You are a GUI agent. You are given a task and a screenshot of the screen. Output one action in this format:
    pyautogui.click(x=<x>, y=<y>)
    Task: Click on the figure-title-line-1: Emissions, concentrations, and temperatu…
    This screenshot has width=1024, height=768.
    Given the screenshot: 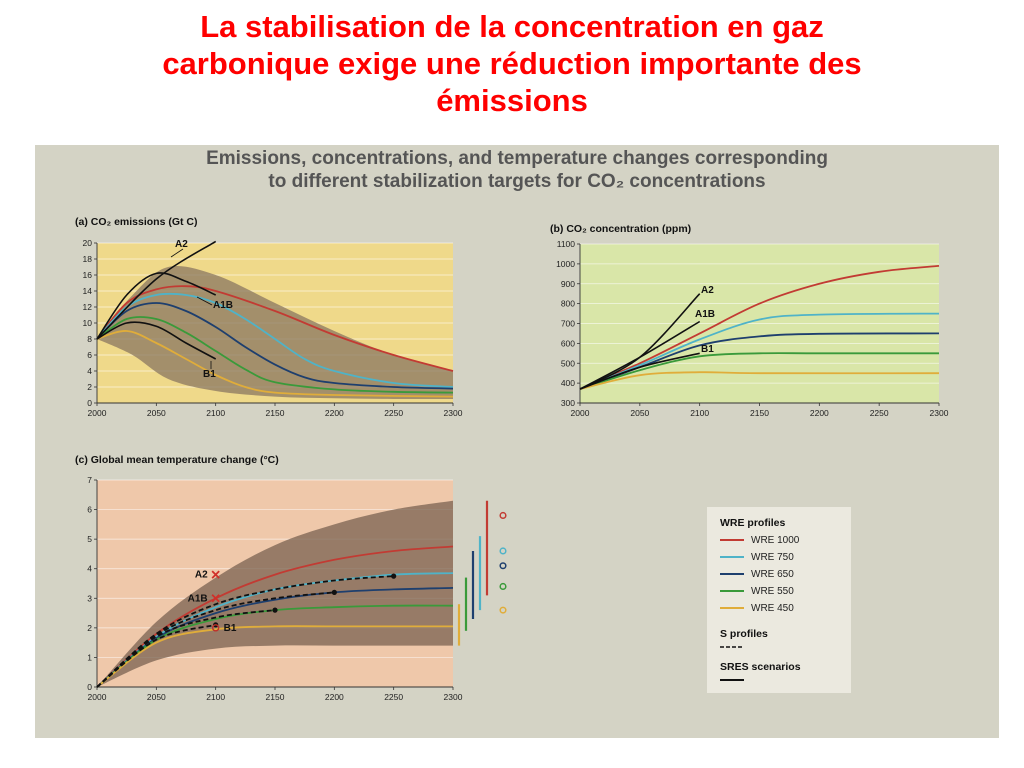 What is the action you would take?
    pyautogui.click(x=517, y=158)
    